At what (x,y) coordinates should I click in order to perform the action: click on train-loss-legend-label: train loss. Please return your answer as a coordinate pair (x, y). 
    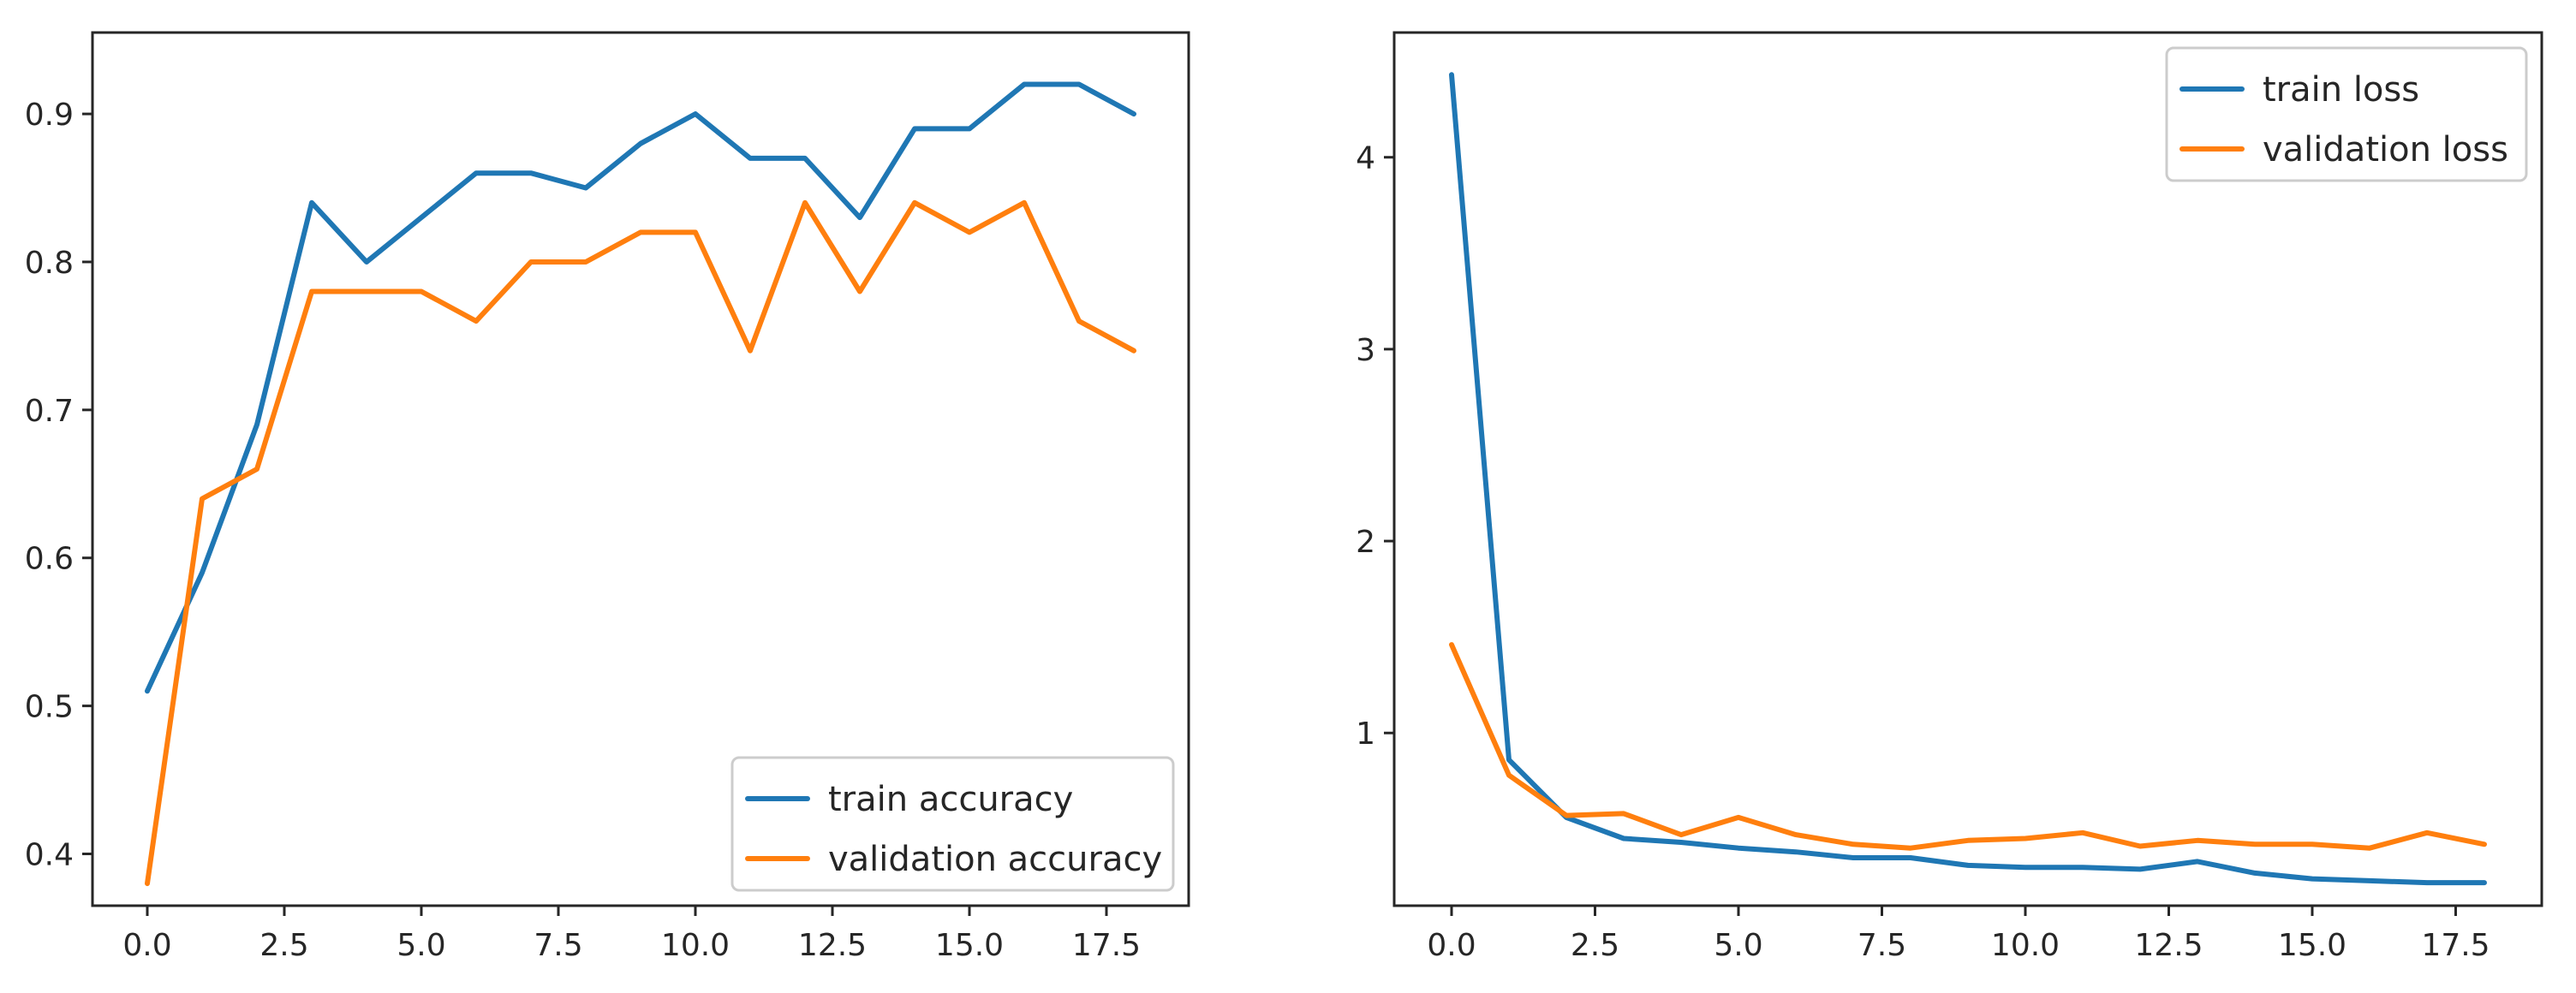
    Looking at the image, I should click on (2341, 90).